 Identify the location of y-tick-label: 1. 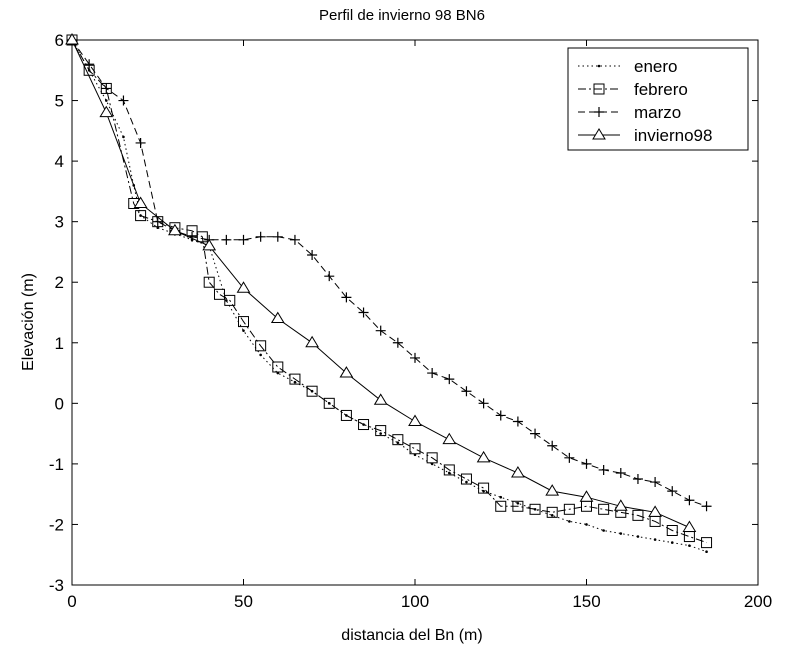
(59, 343).